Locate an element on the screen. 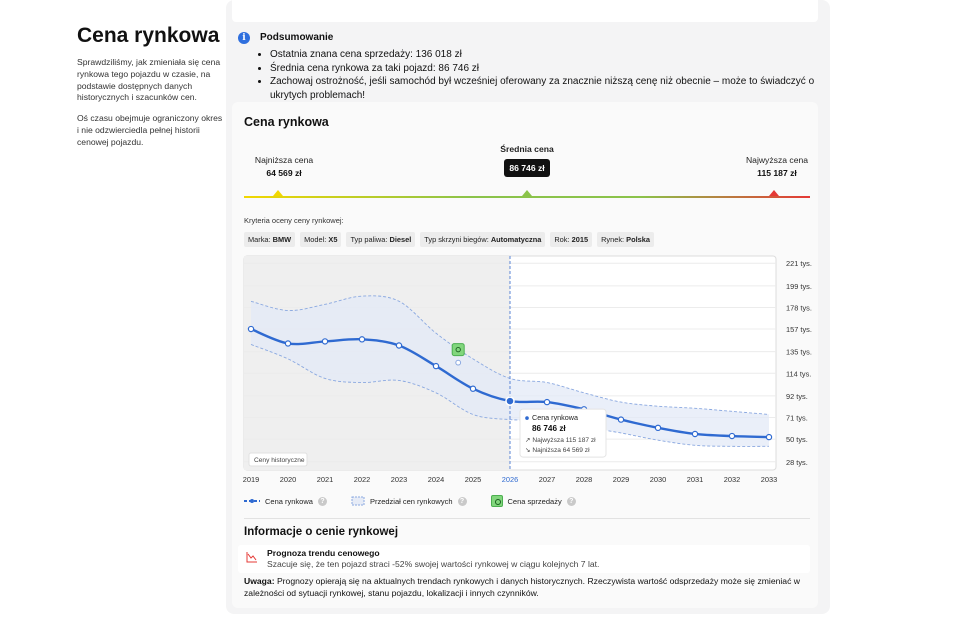  lowest-price-marker is located at coordinates (278, 193).